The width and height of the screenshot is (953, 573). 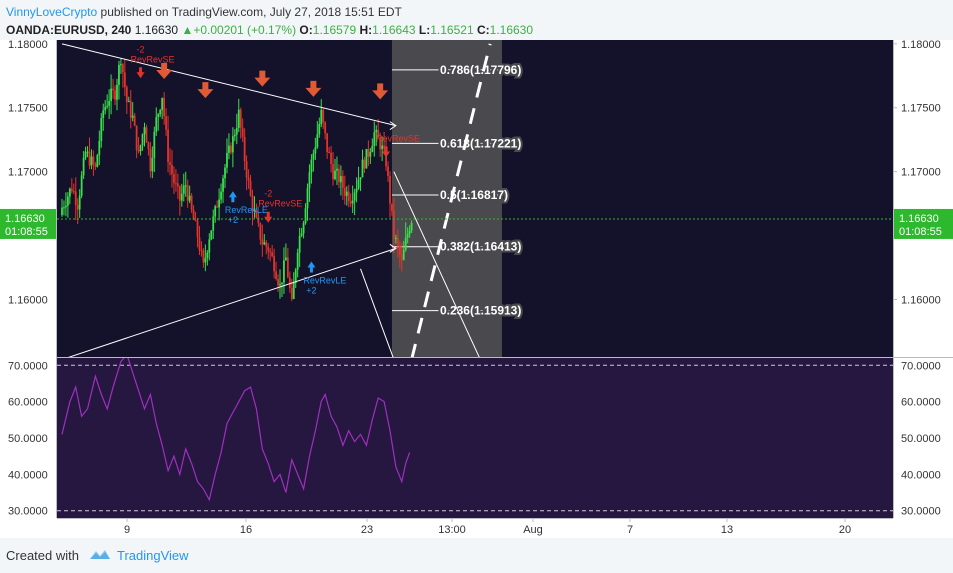 What do you see at coordinates (164, 70) in the screenshot?
I see `down-arrow-icon` at bounding box center [164, 70].